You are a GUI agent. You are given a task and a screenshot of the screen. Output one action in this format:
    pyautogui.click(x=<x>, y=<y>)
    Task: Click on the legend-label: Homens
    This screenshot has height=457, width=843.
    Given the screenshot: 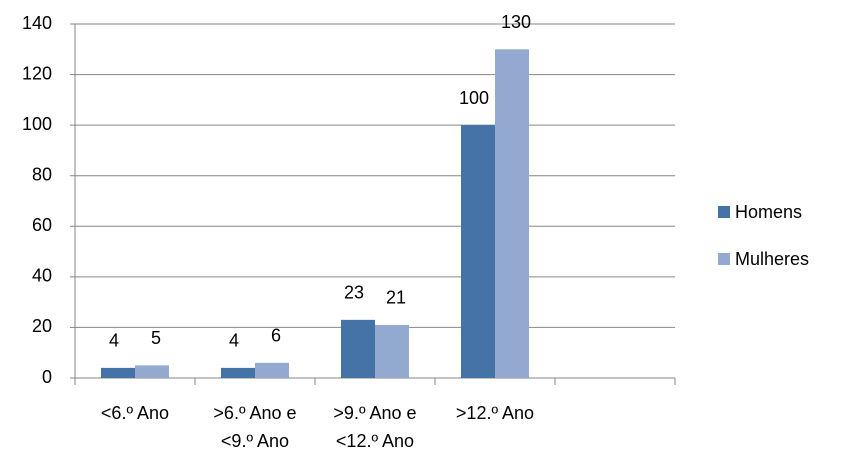 What is the action you would take?
    pyautogui.click(x=768, y=212)
    